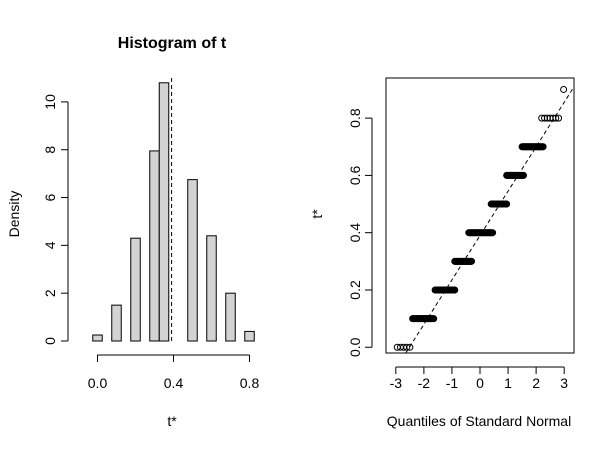 This screenshot has height=455, width=615. What do you see at coordinates (479, 421) in the screenshot?
I see `qq-x-axis-label: Quantiles of Standard Normal` at bounding box center [479, 421].